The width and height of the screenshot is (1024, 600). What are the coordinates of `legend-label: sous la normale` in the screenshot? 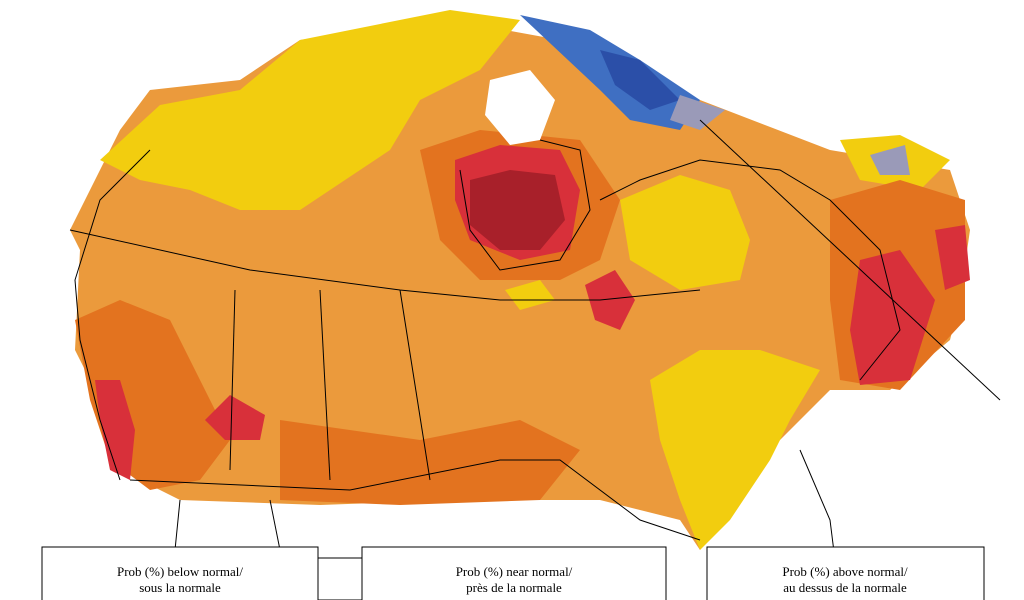 It's located at (180, 587).